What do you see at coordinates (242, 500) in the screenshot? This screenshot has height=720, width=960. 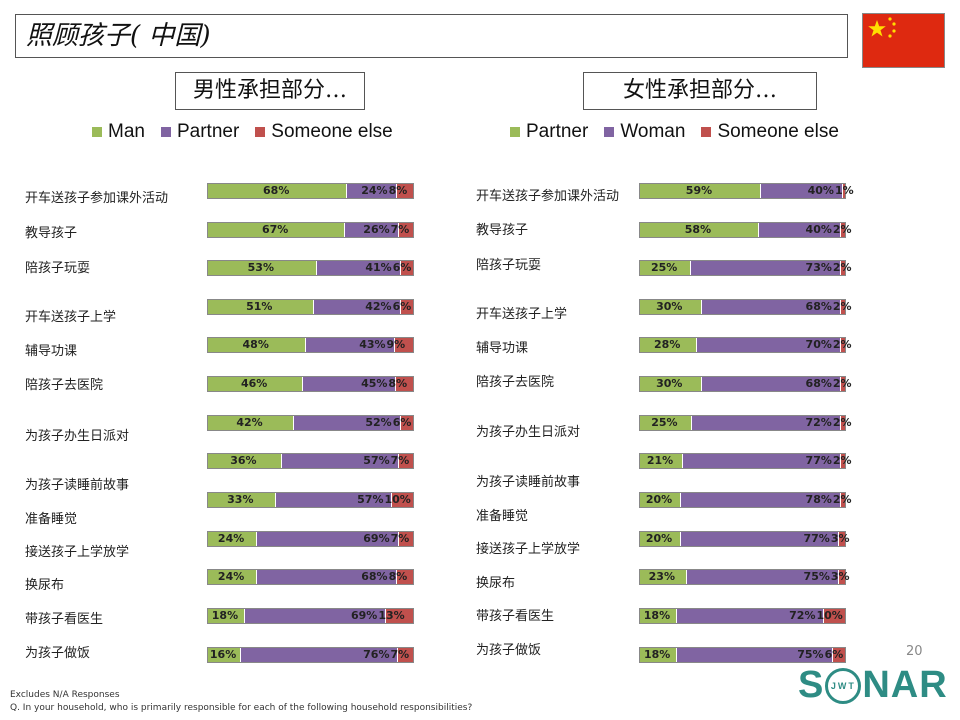 I see `bar-segment: 33%` at bounding box center [242, 500].